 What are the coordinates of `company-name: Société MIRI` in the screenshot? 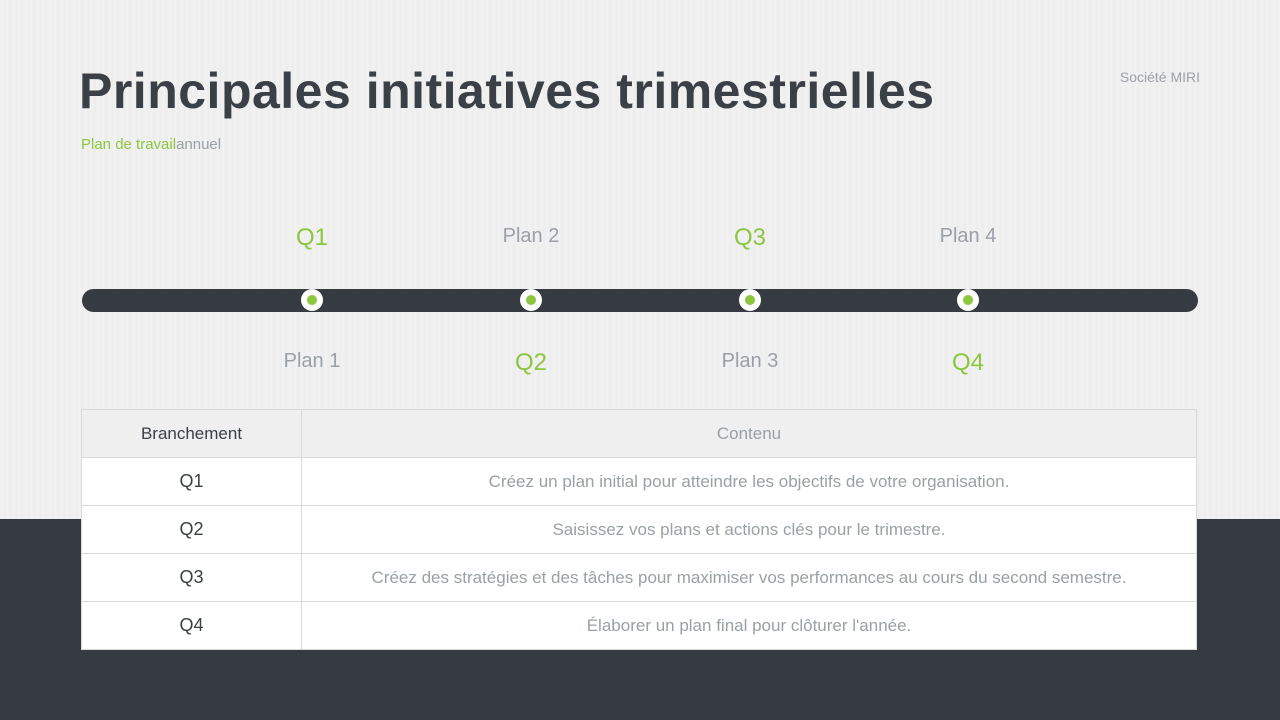 It's located at (1159, 77).